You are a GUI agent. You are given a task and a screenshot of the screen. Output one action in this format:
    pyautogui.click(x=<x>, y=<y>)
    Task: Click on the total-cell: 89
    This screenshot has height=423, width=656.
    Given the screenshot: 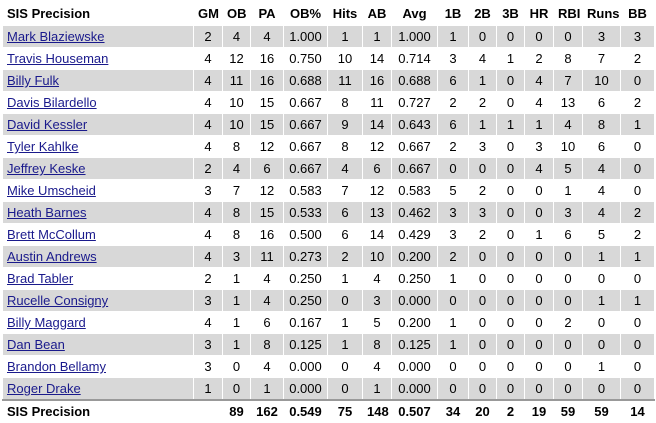 What is the action you would take?
    pyautogui.click(x=236, y=411)
    